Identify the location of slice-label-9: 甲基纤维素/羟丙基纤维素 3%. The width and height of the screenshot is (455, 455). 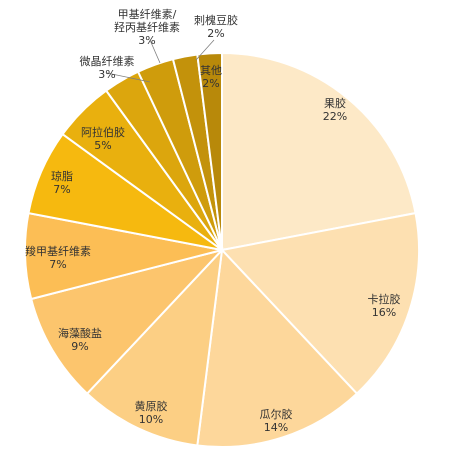
(147, 27).